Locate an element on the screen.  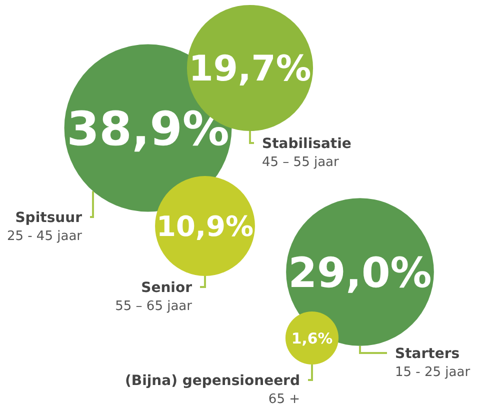
text: 65 + is located at coordinates (284, 398).